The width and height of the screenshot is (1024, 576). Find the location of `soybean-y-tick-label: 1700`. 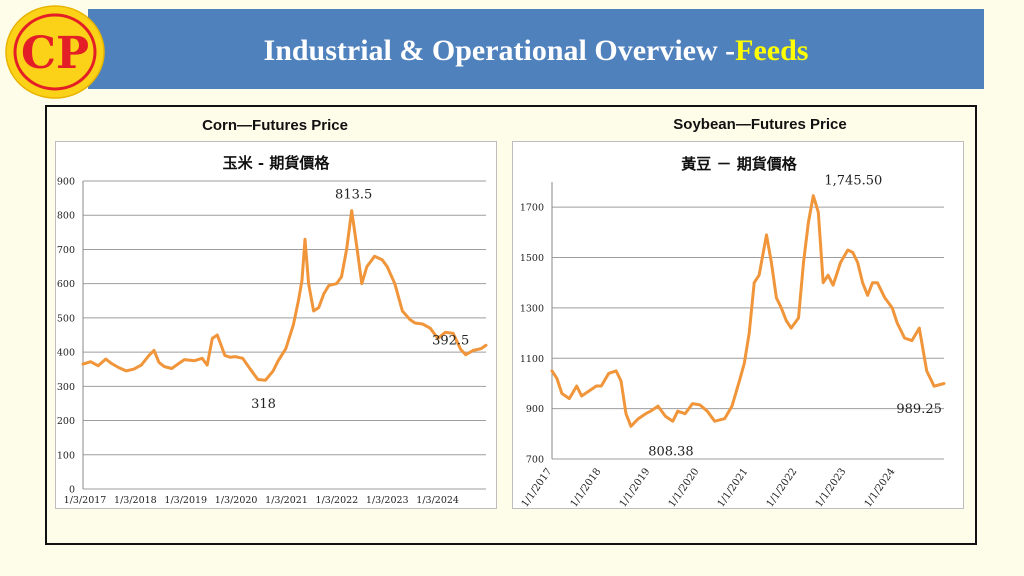

soybean-y-tick-label: 1700 is located at coordinates (532, 208).